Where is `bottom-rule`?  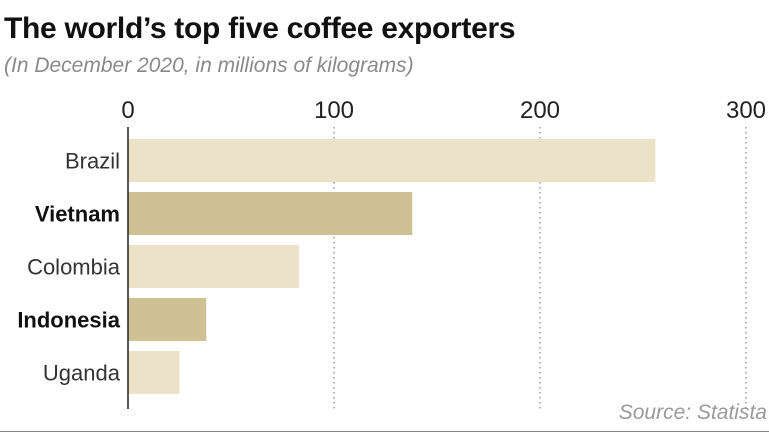
bottom-rule is located at coordinates (384, 431).